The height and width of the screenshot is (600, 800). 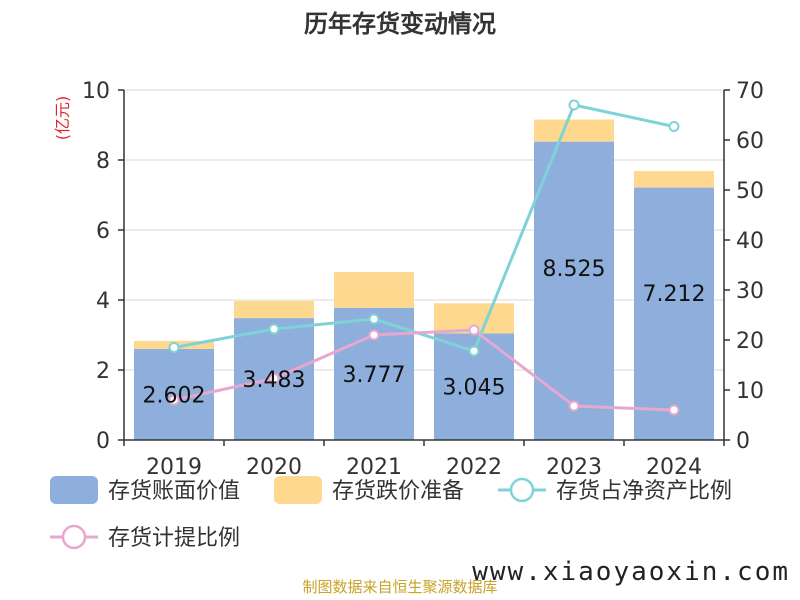 What do you see at coordinates (103, 161) in the screenshot?
I see `left-tick-label: 8` at bounding box center [103, 161].